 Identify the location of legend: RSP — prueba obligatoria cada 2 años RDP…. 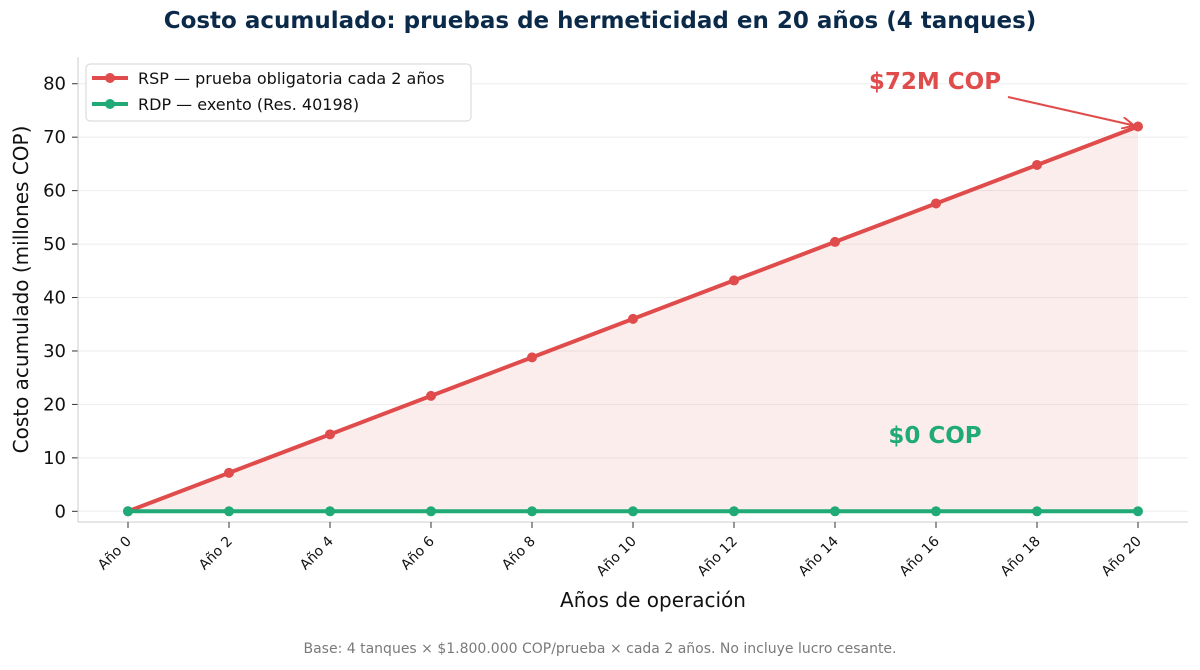
(278, 92).